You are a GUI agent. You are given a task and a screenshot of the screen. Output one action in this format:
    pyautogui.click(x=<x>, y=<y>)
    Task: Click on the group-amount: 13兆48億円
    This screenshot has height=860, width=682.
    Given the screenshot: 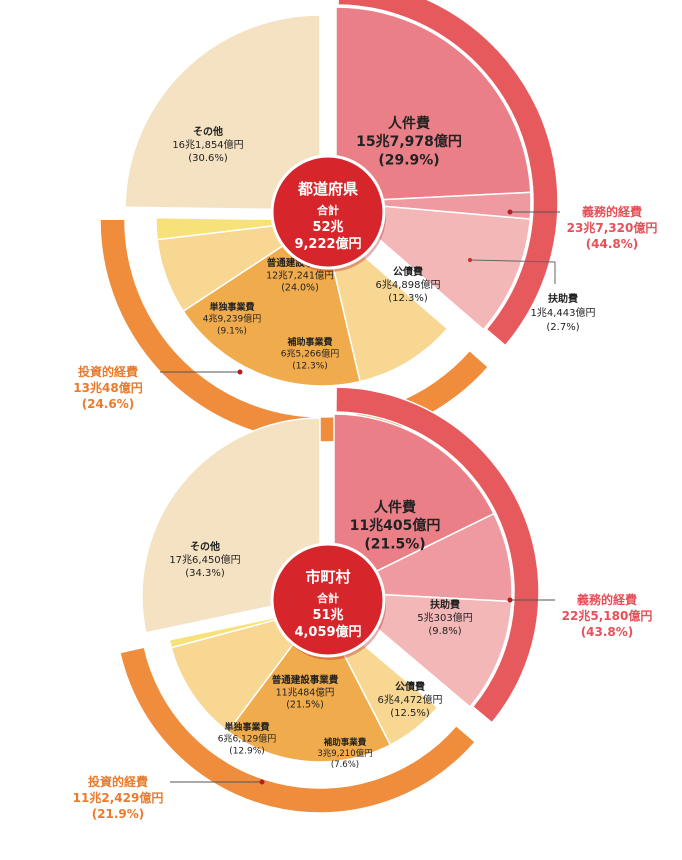 What is the action you would take?
    pyautogui.click(x=107, y=387)
    